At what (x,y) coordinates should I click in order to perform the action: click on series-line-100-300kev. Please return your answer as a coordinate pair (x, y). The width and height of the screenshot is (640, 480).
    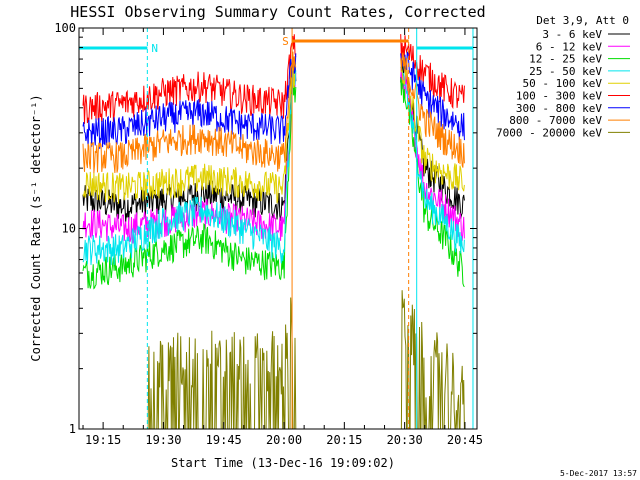
    Looking at the image, I should click on (273, 79).